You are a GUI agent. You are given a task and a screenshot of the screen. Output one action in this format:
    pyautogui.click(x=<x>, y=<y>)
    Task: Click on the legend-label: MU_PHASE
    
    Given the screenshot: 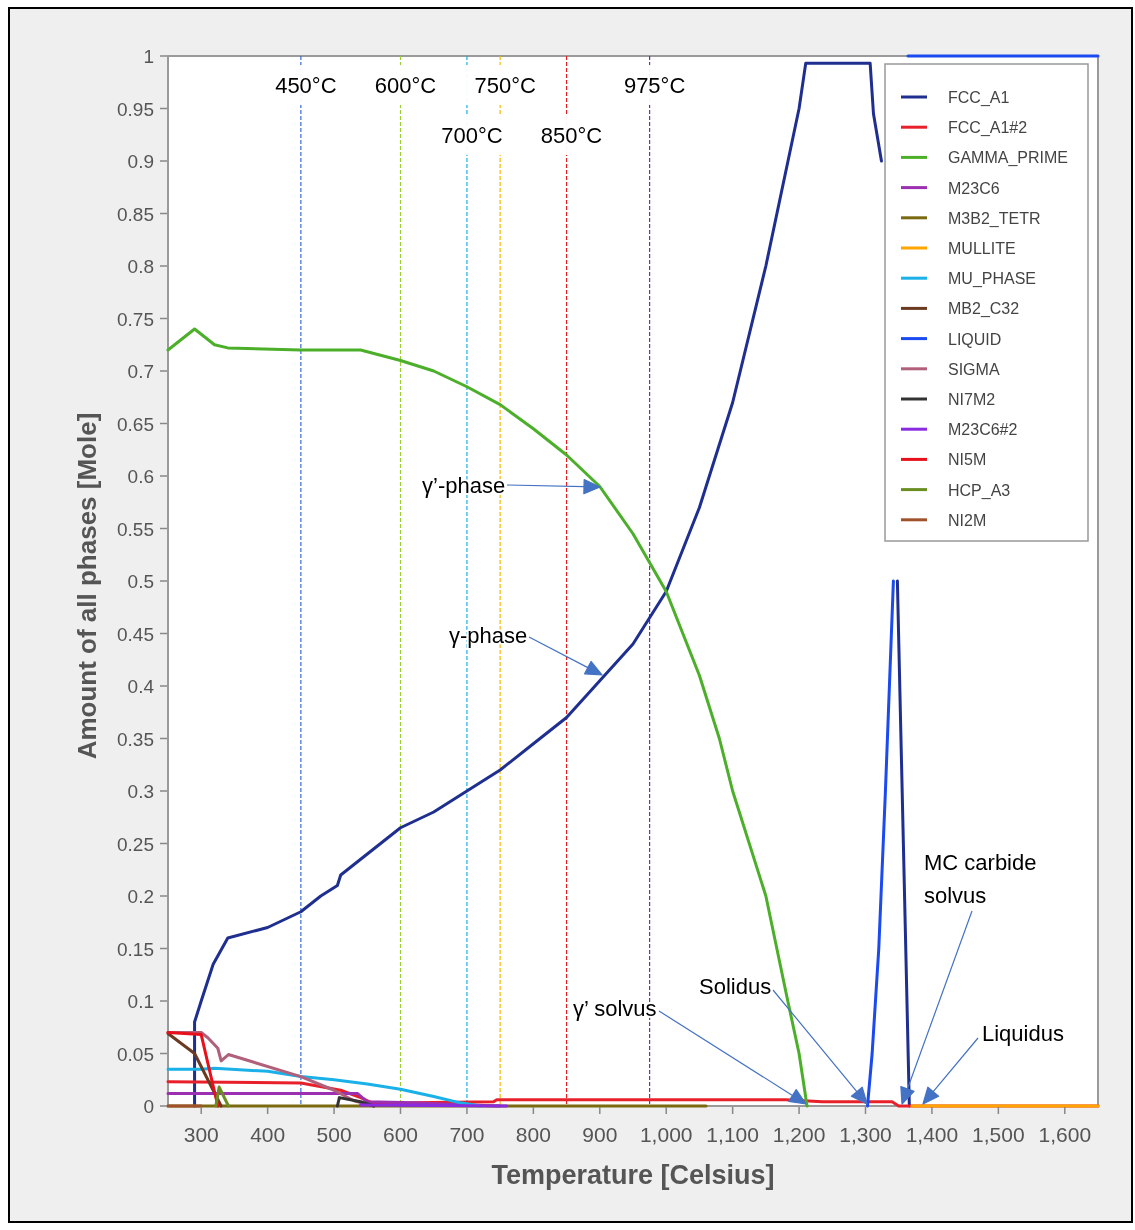 What is the action you would take?
    pyautogui.click(x=992, y=279)
    